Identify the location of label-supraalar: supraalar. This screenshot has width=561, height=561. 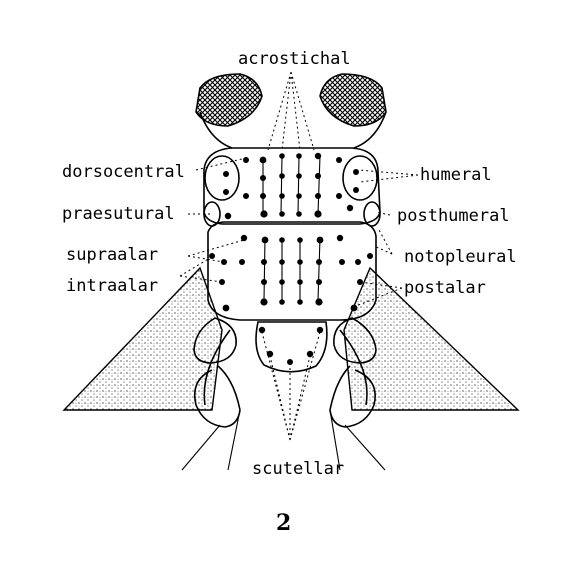
(112, 255).